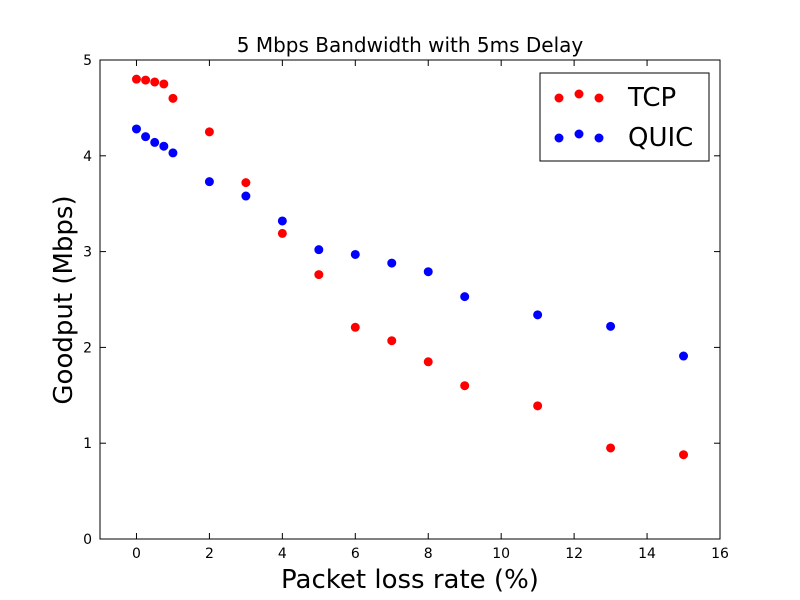 The width and height of the screenshot is (800, 600). I want to click on x-axis-label: Packet loss rate (%), so click(410, 580).